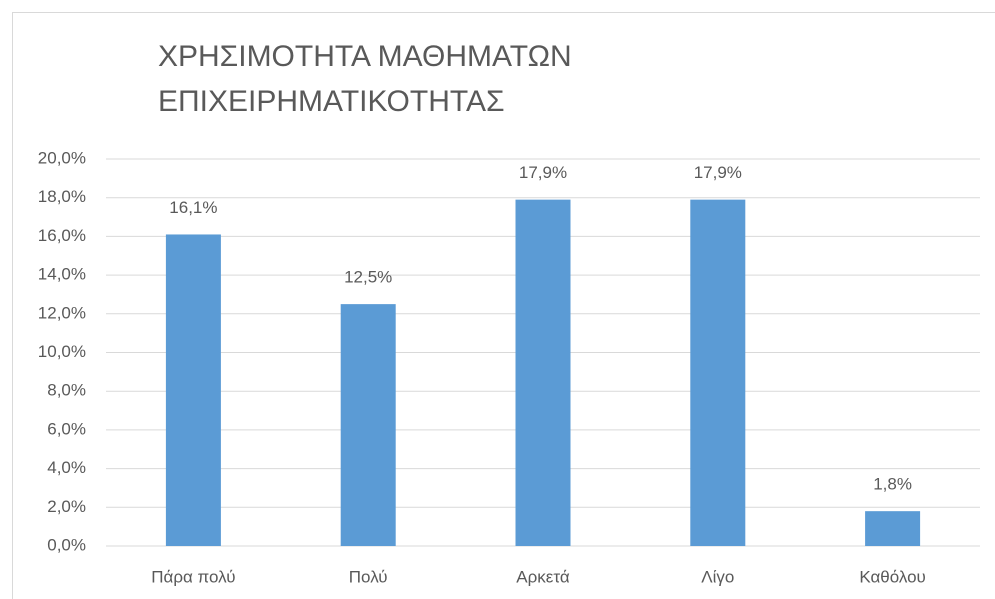  Describe the element at coordinates (62, 196) in the screenshot. I see `y-tick-label: 18,0%` at that location.